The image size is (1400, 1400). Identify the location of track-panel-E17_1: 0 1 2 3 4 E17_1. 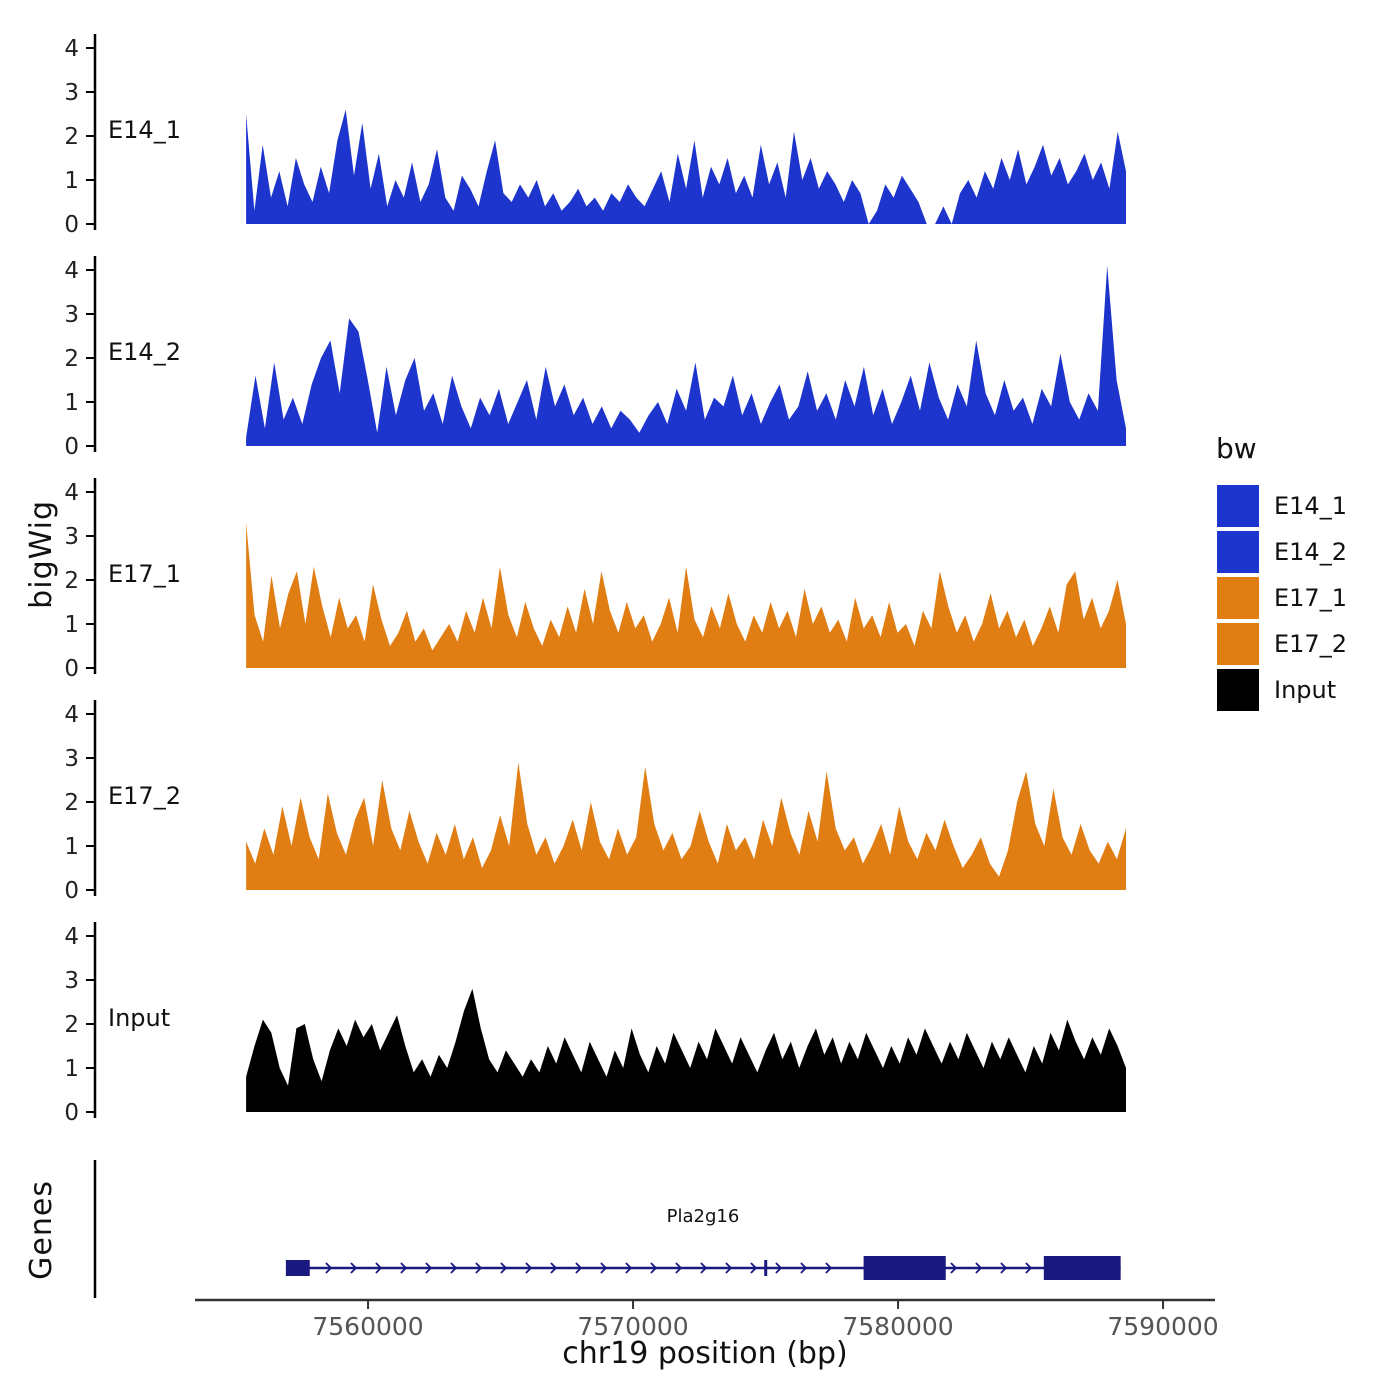
(700, 578).